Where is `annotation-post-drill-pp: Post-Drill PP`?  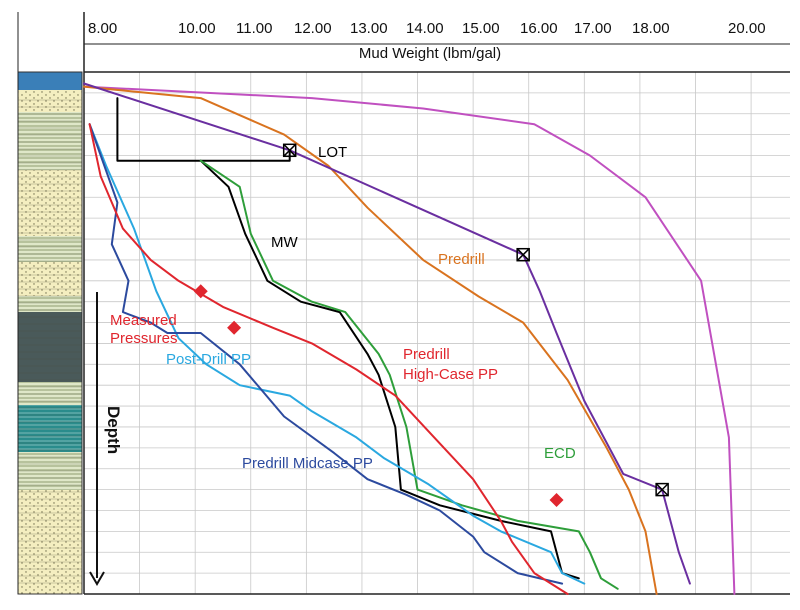 annotation-post-drill-pp: Post-Drill PP is located at coordinates (208, 359).